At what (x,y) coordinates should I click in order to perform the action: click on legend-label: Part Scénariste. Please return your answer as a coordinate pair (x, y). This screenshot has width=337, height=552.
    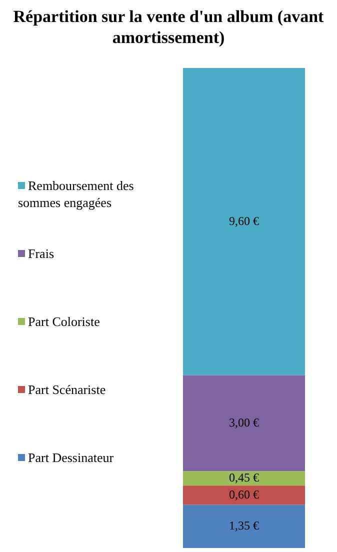
    Looking at the image, I should click on (67, 389).